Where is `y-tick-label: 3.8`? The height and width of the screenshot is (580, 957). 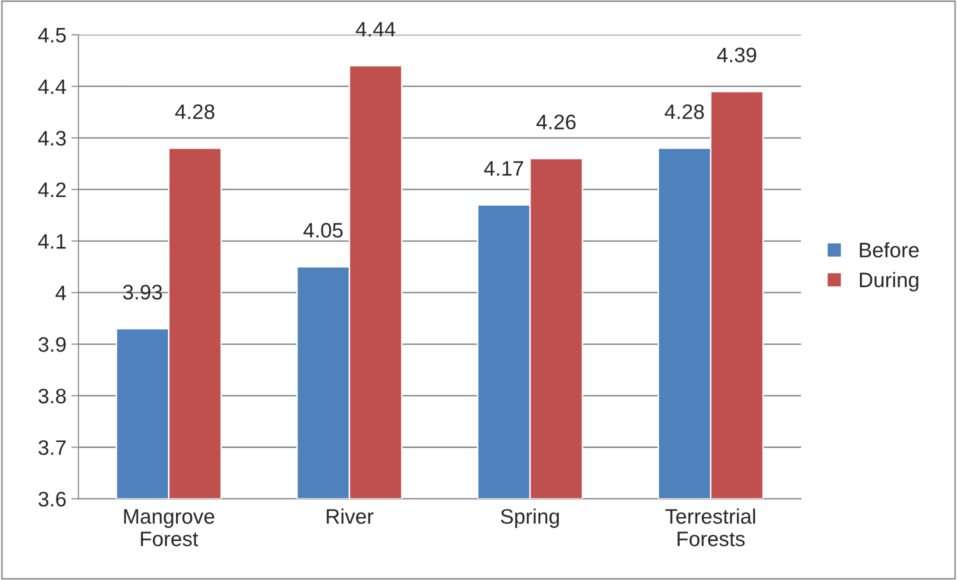 y-tick-label: 3.8 is located at coordinates (52, 396).